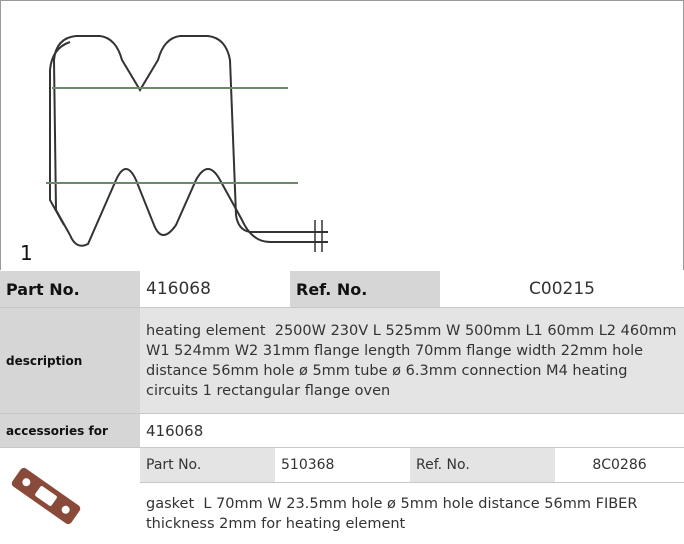 The image size is (684, 544). I want to click on part-no-label: Part No., so click(70, 289).